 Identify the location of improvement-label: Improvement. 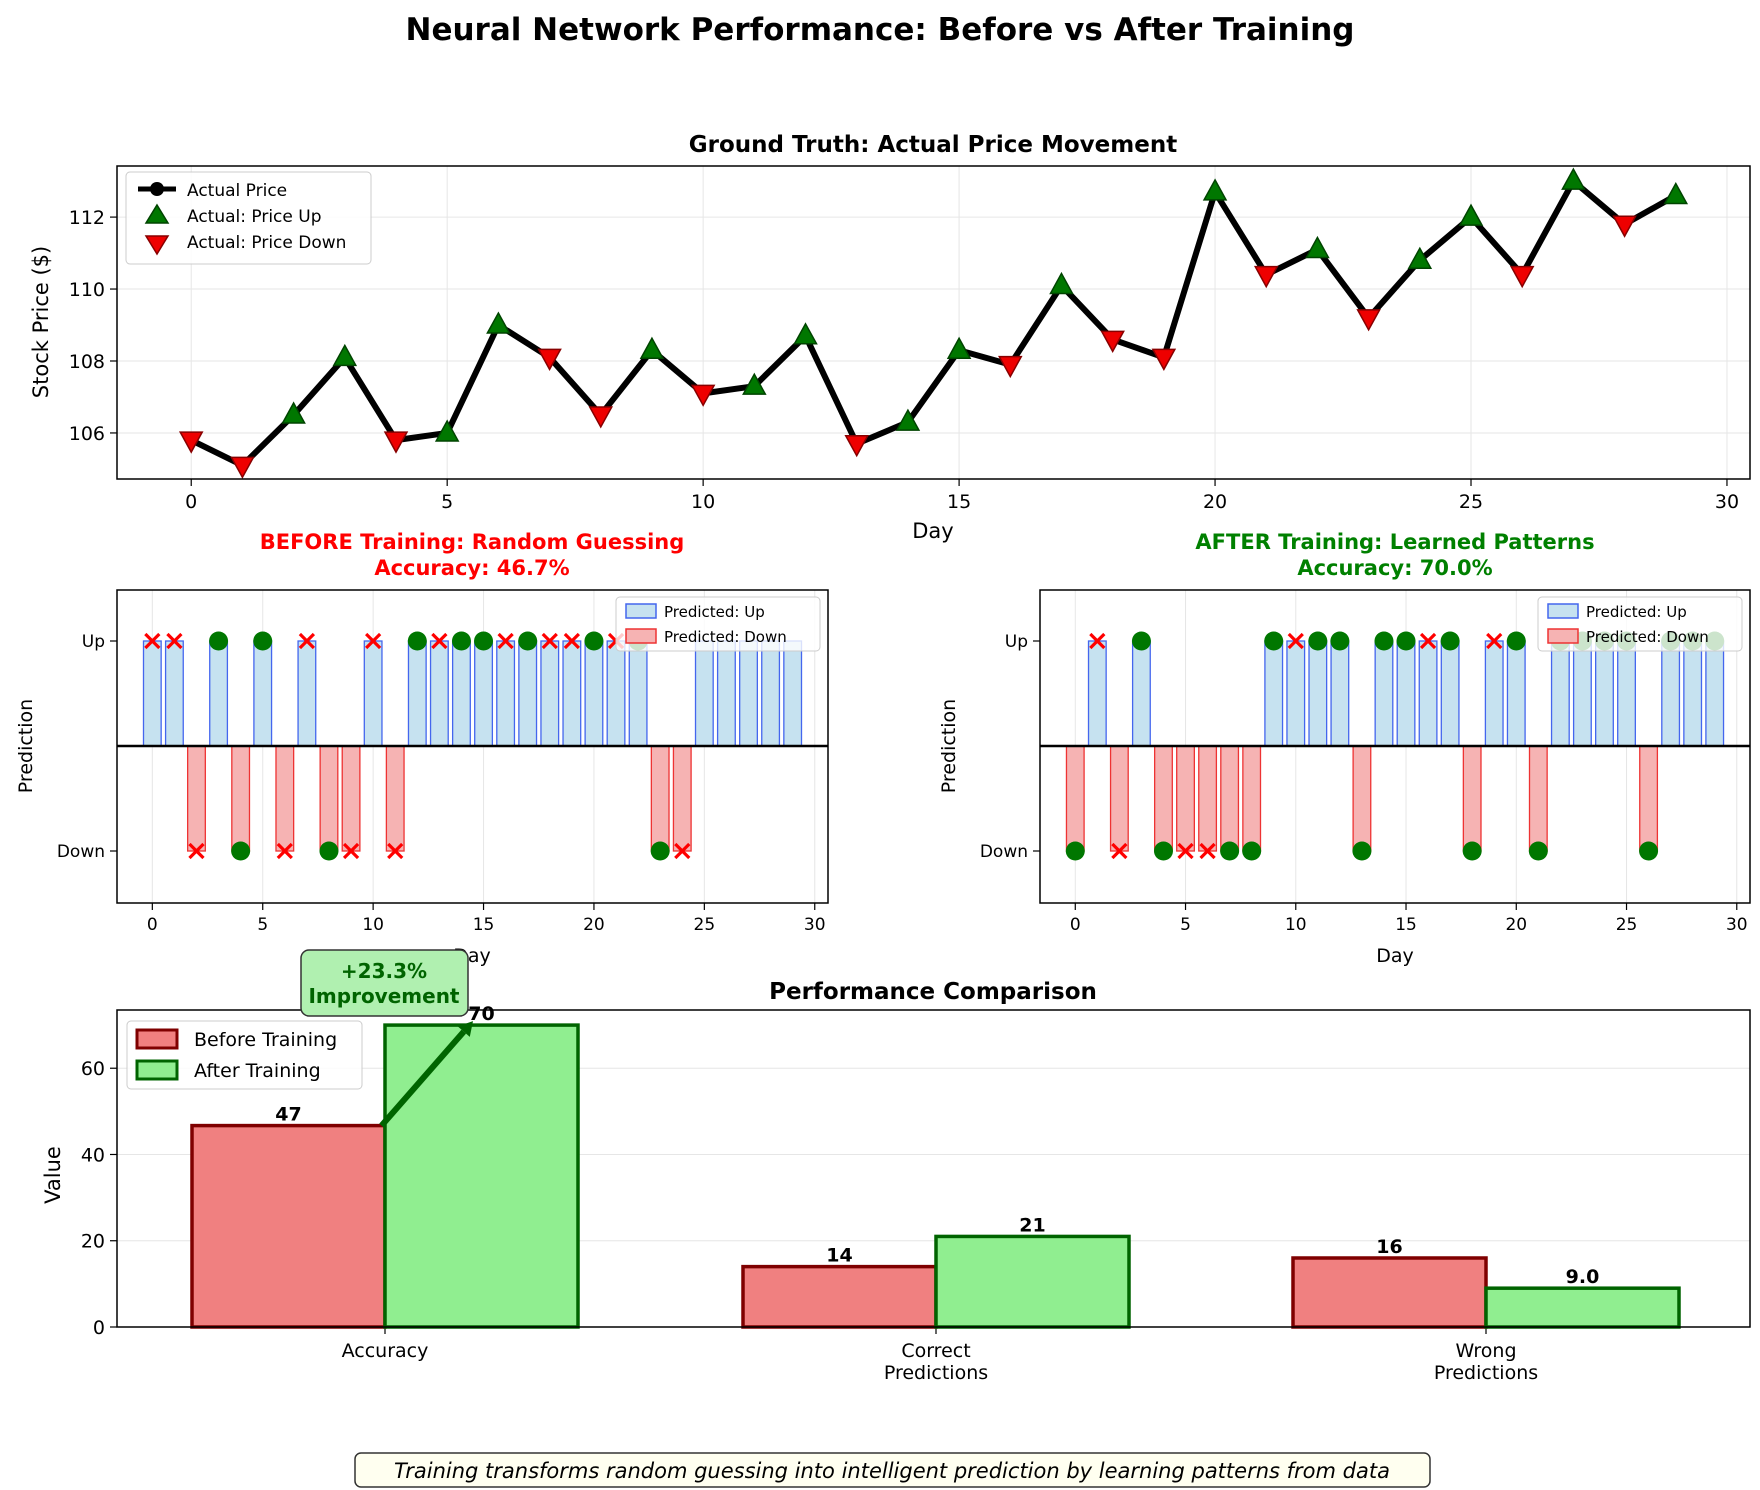
(383, 996).